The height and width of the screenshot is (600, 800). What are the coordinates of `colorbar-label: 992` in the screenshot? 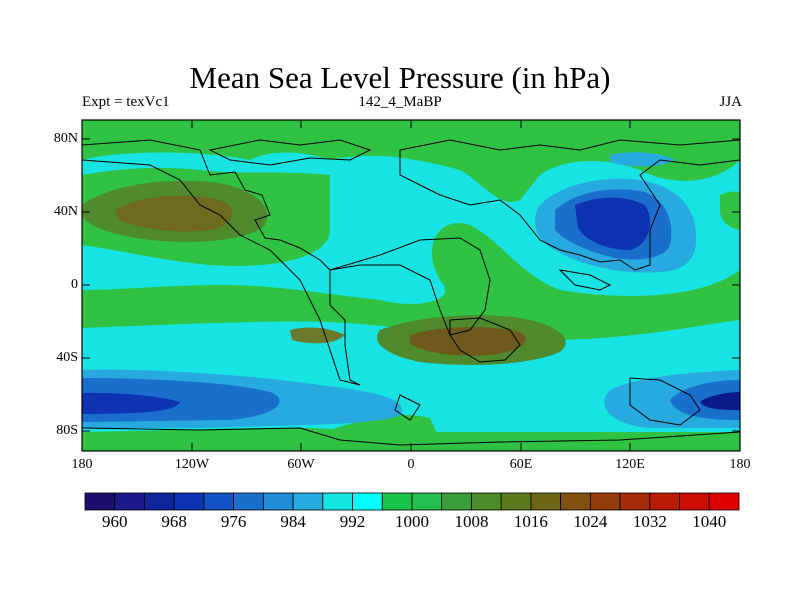 It's located at (352, 521).